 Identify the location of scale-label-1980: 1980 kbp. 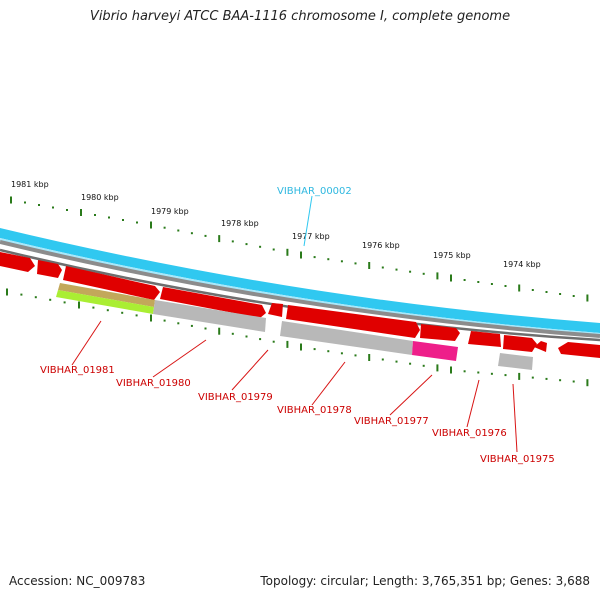
(100, 197).